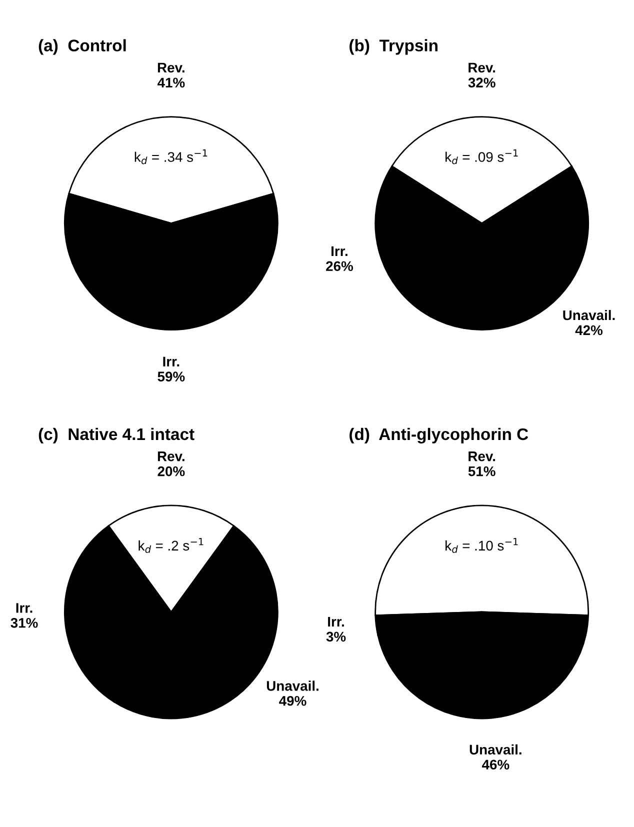 This screenshot has height=827, width=634. Describe the element at coordinates (496, 765) in the screenshot. I see `data-label: 46%` at that location.